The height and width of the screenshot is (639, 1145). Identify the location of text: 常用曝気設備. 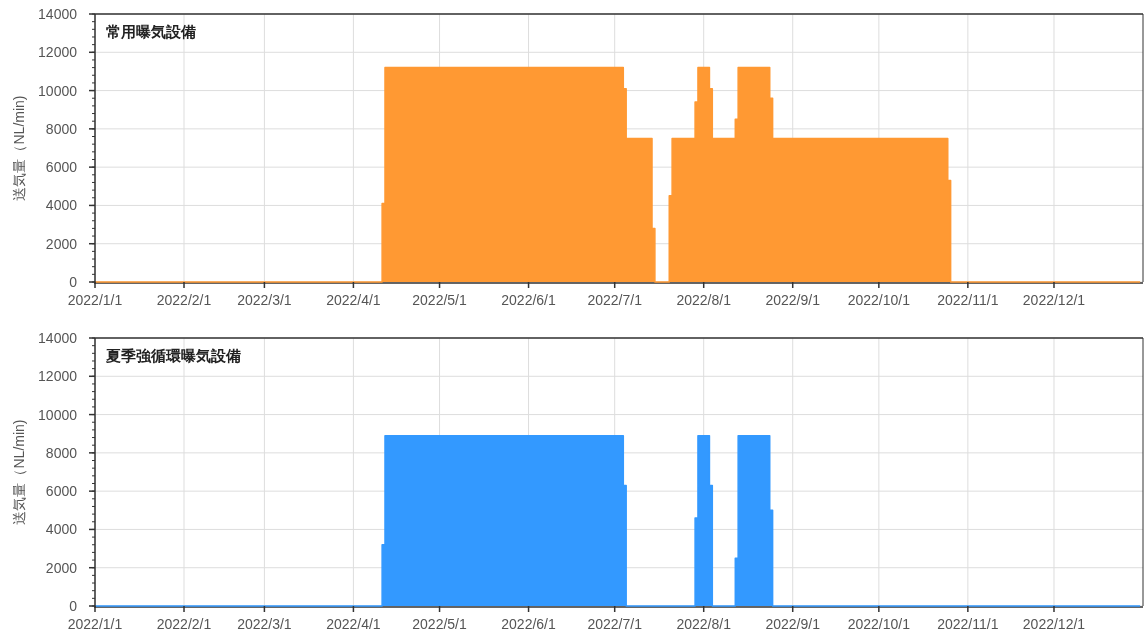
(151, 31).